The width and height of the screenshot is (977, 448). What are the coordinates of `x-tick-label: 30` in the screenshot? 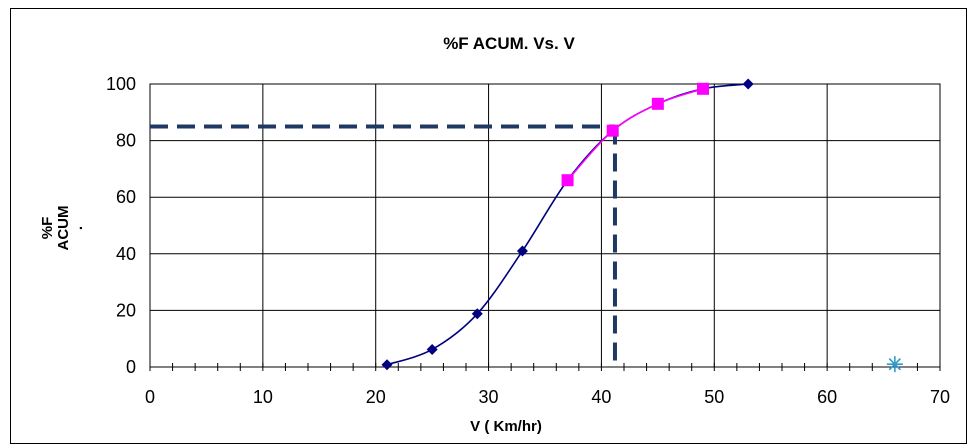 It's located at (489, 397).